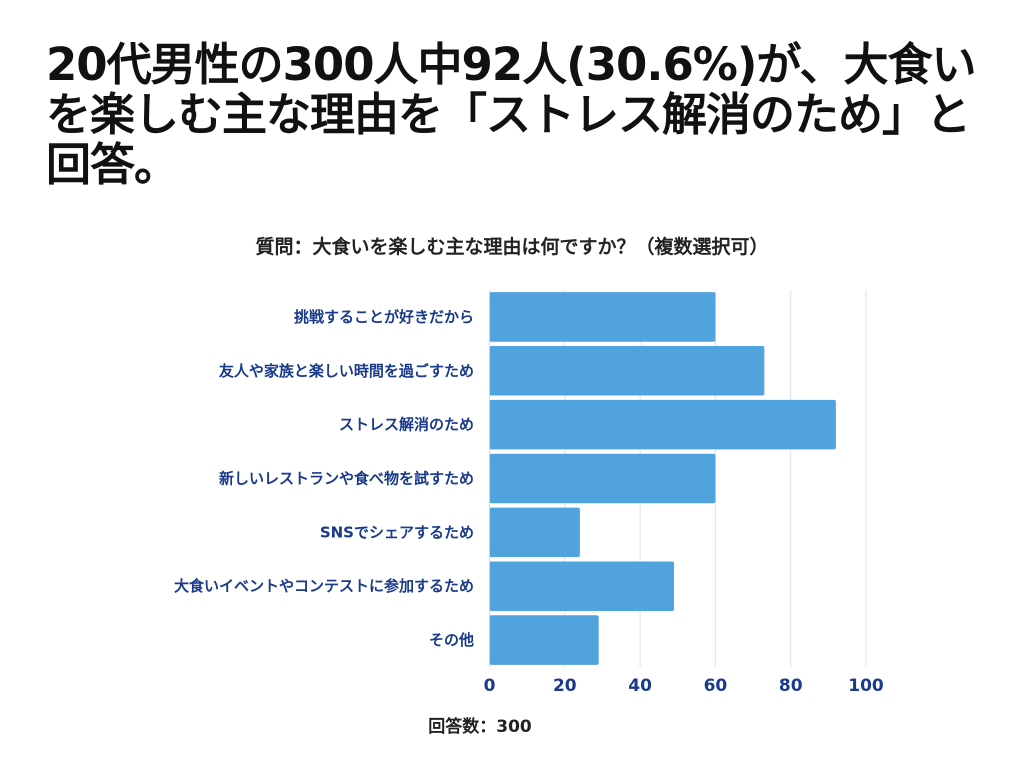  What do you see at coordinates (512, 247) in the screenshot?
I see `chart-title: 質問：大食いを楽しむ主な理由は何ですか？（複数選択可）` at bounding box center [512, 247].